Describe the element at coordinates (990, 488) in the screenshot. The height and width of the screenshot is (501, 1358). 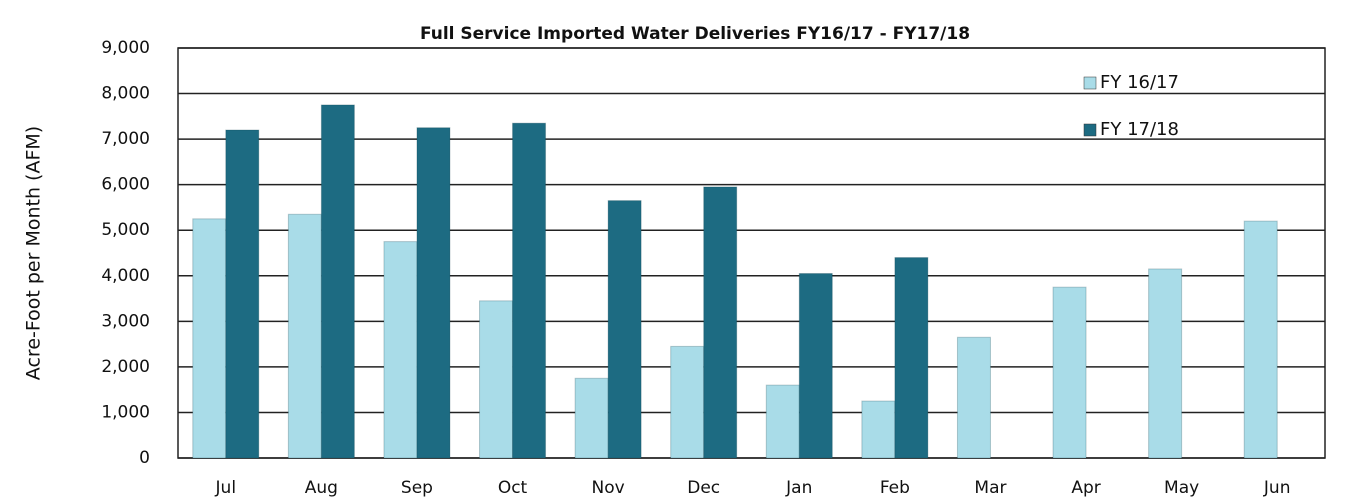
I see `x-tick-label: Mar` at that location.